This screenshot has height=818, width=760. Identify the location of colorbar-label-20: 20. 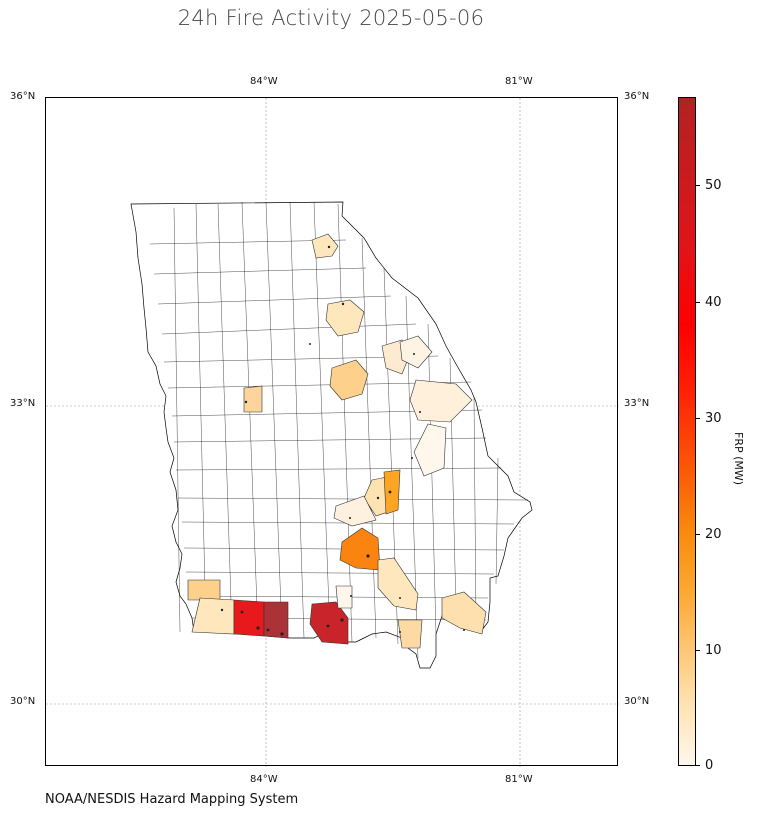
(713, 534).